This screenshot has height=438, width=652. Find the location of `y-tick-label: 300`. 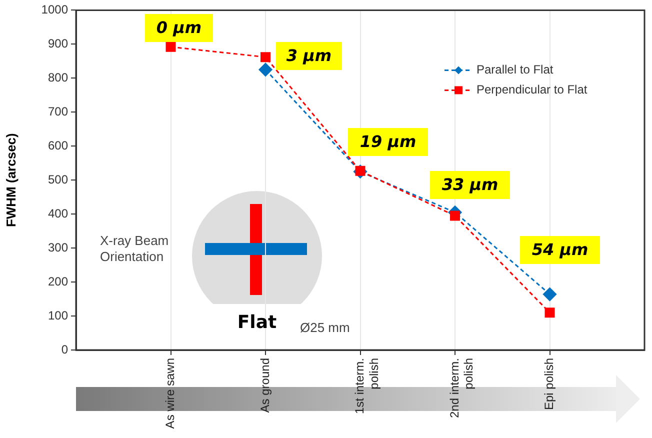

y-tick-label: 300 is located at coordinates (58, 247).